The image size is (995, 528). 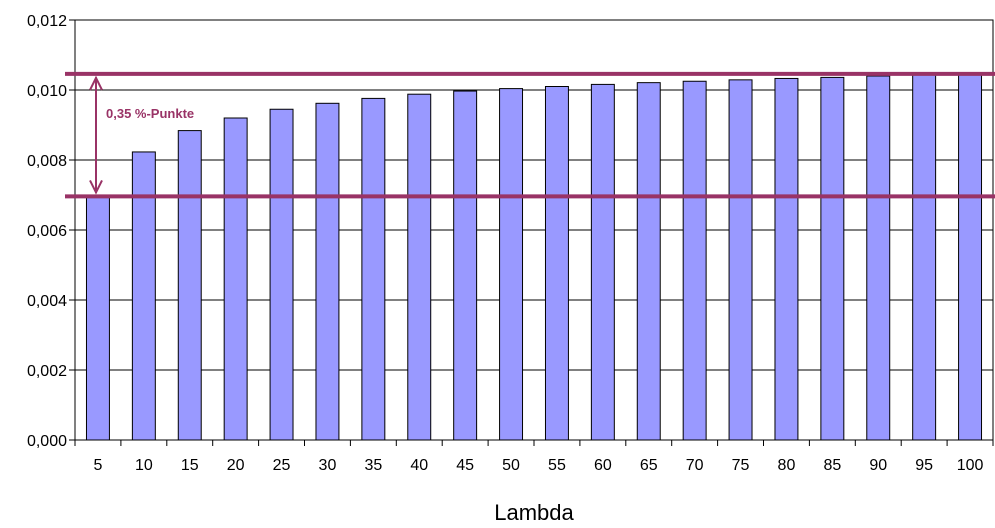 I want to click on x-tick-label: 30, so click(x=328, y=465).